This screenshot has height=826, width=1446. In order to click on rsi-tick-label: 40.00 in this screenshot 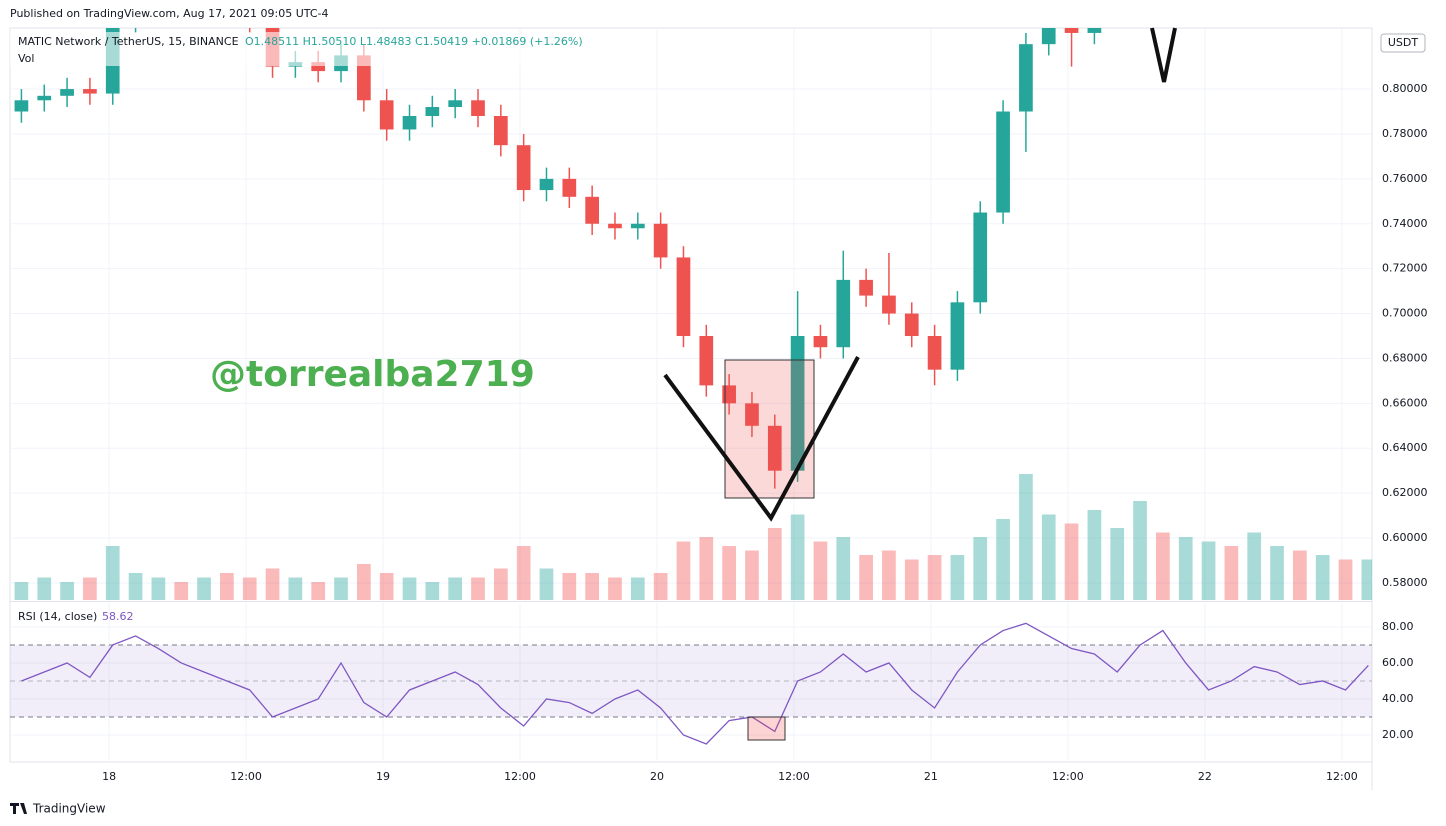, I will do `click(1398, 698)`.